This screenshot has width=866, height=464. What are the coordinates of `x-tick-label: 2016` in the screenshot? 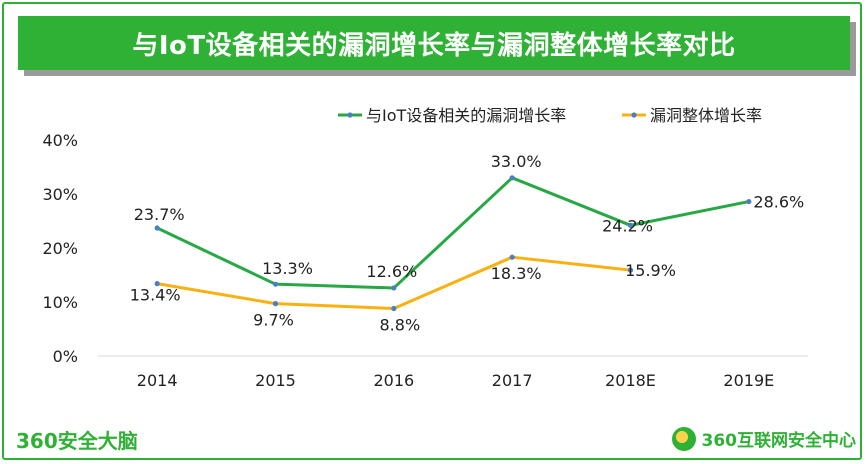 It's located at (393, 380).